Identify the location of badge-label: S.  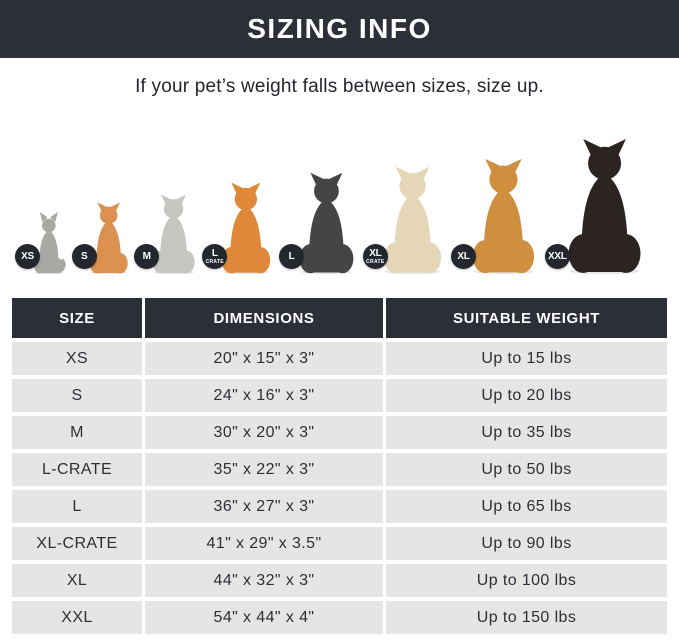
(84, 256).